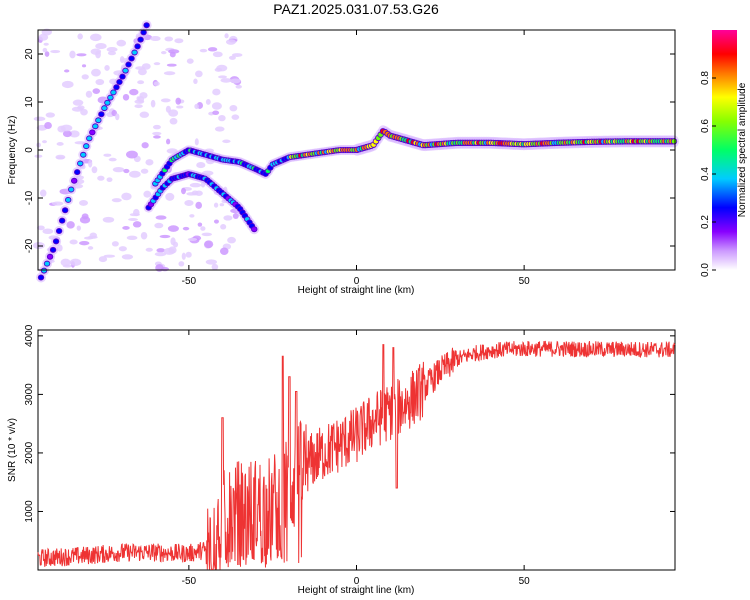 The width and height of the screenshot is (750, 600). What do you see at coordinates (705, 270) in the screenshot?
I see `colorbar-tick-label: 0.0` at bounding box center [705, 270].